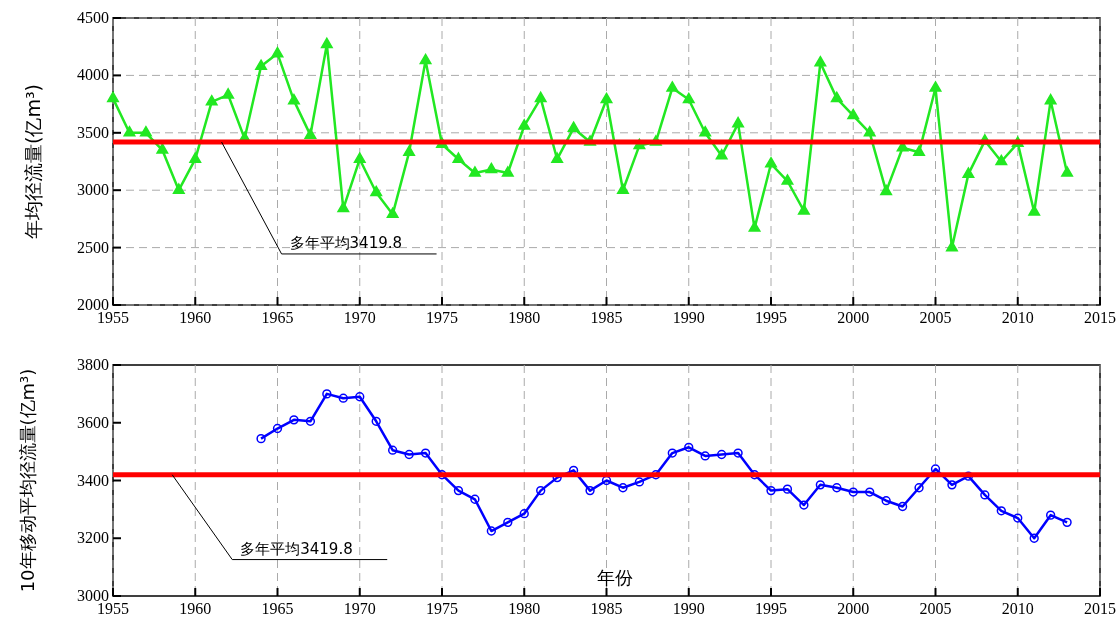  I want to click on y-tick-label: 3500, so click(93, 132).